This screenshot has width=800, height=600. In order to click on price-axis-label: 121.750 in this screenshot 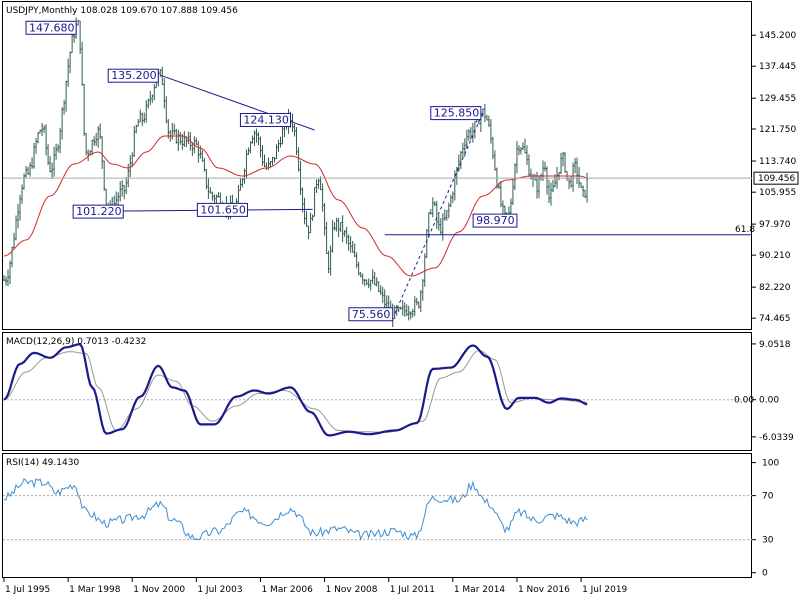, I will do `click(777, 130)`.